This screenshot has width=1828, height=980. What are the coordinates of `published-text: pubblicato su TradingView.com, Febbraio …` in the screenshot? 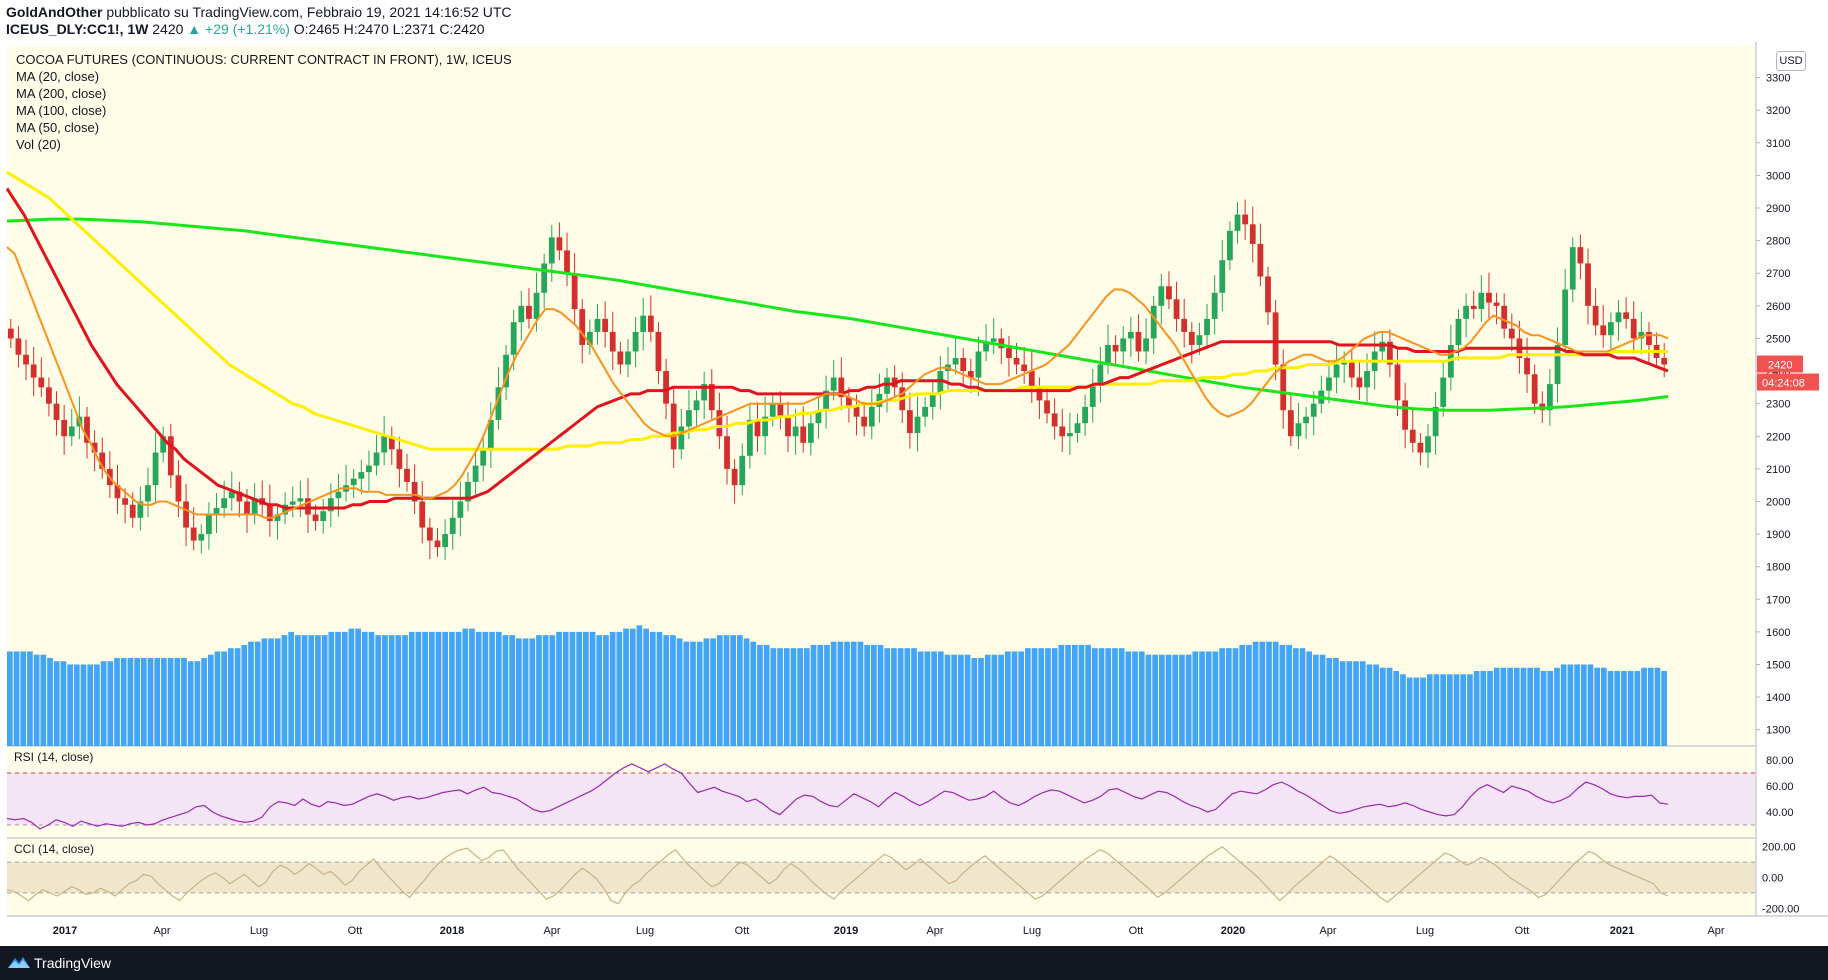 It's located at (309, 12).